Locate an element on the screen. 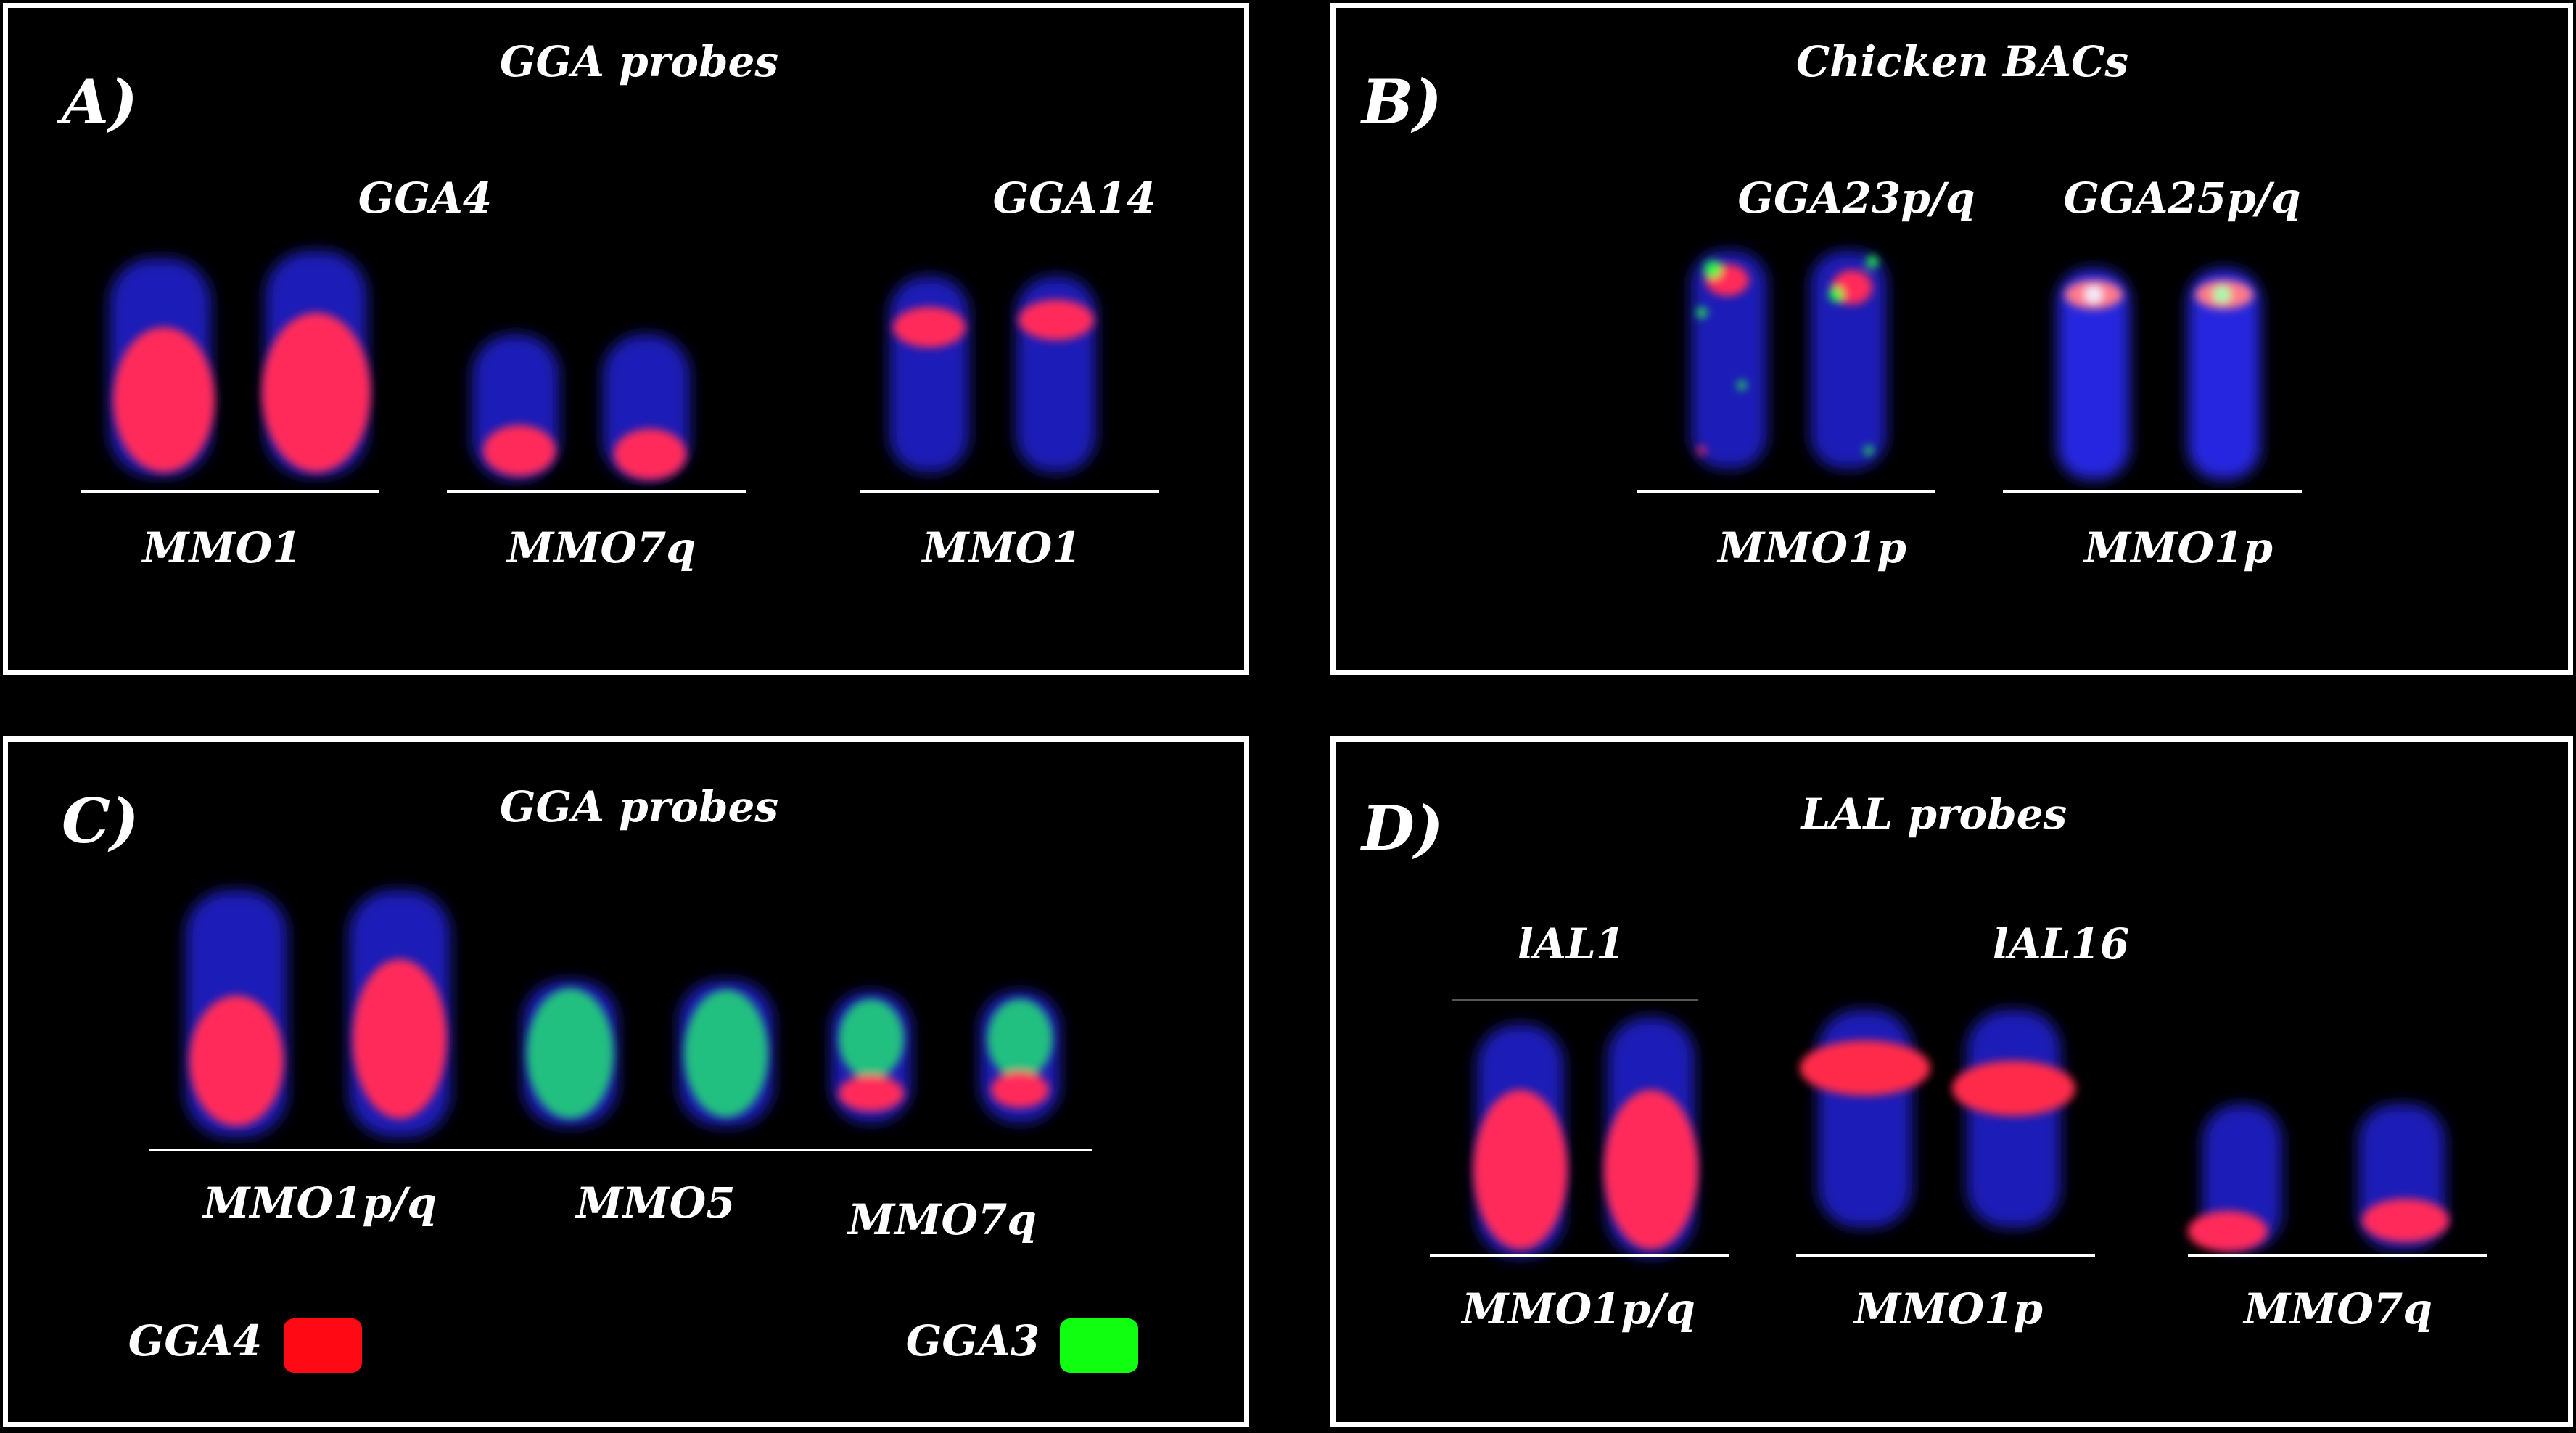  signal-lal16-mmo1p is located at coordinates (1937, 1078).